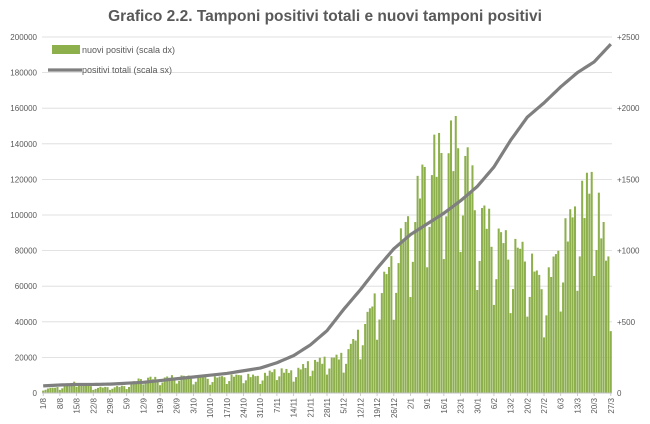  Describe the element at coordinates (77, 405) in the screenshot. I see `x-tick-label: 15/8` at that location.